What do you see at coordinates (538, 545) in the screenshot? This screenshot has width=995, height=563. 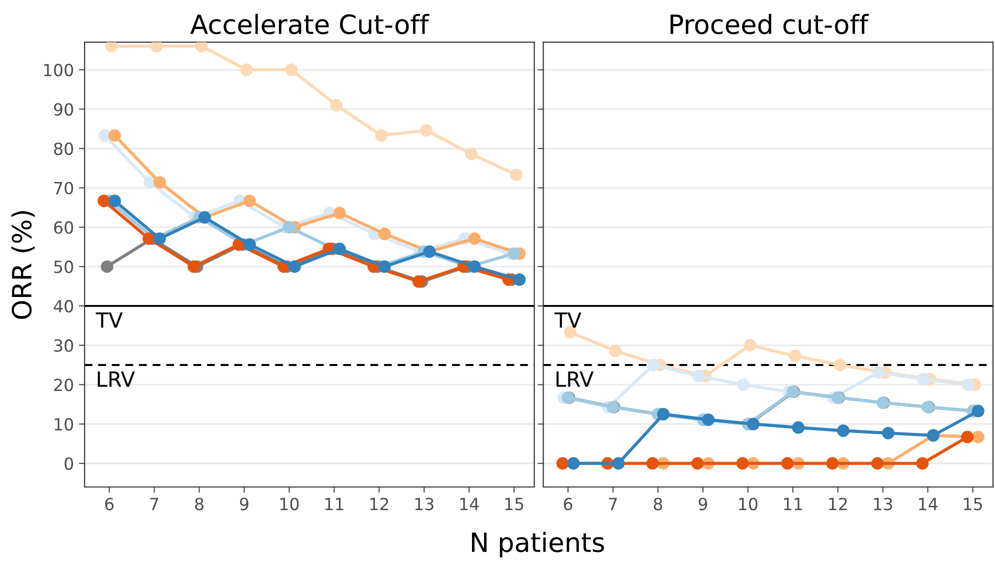 I see `x-axis-title: N patients` at bounding box center [538, 545].